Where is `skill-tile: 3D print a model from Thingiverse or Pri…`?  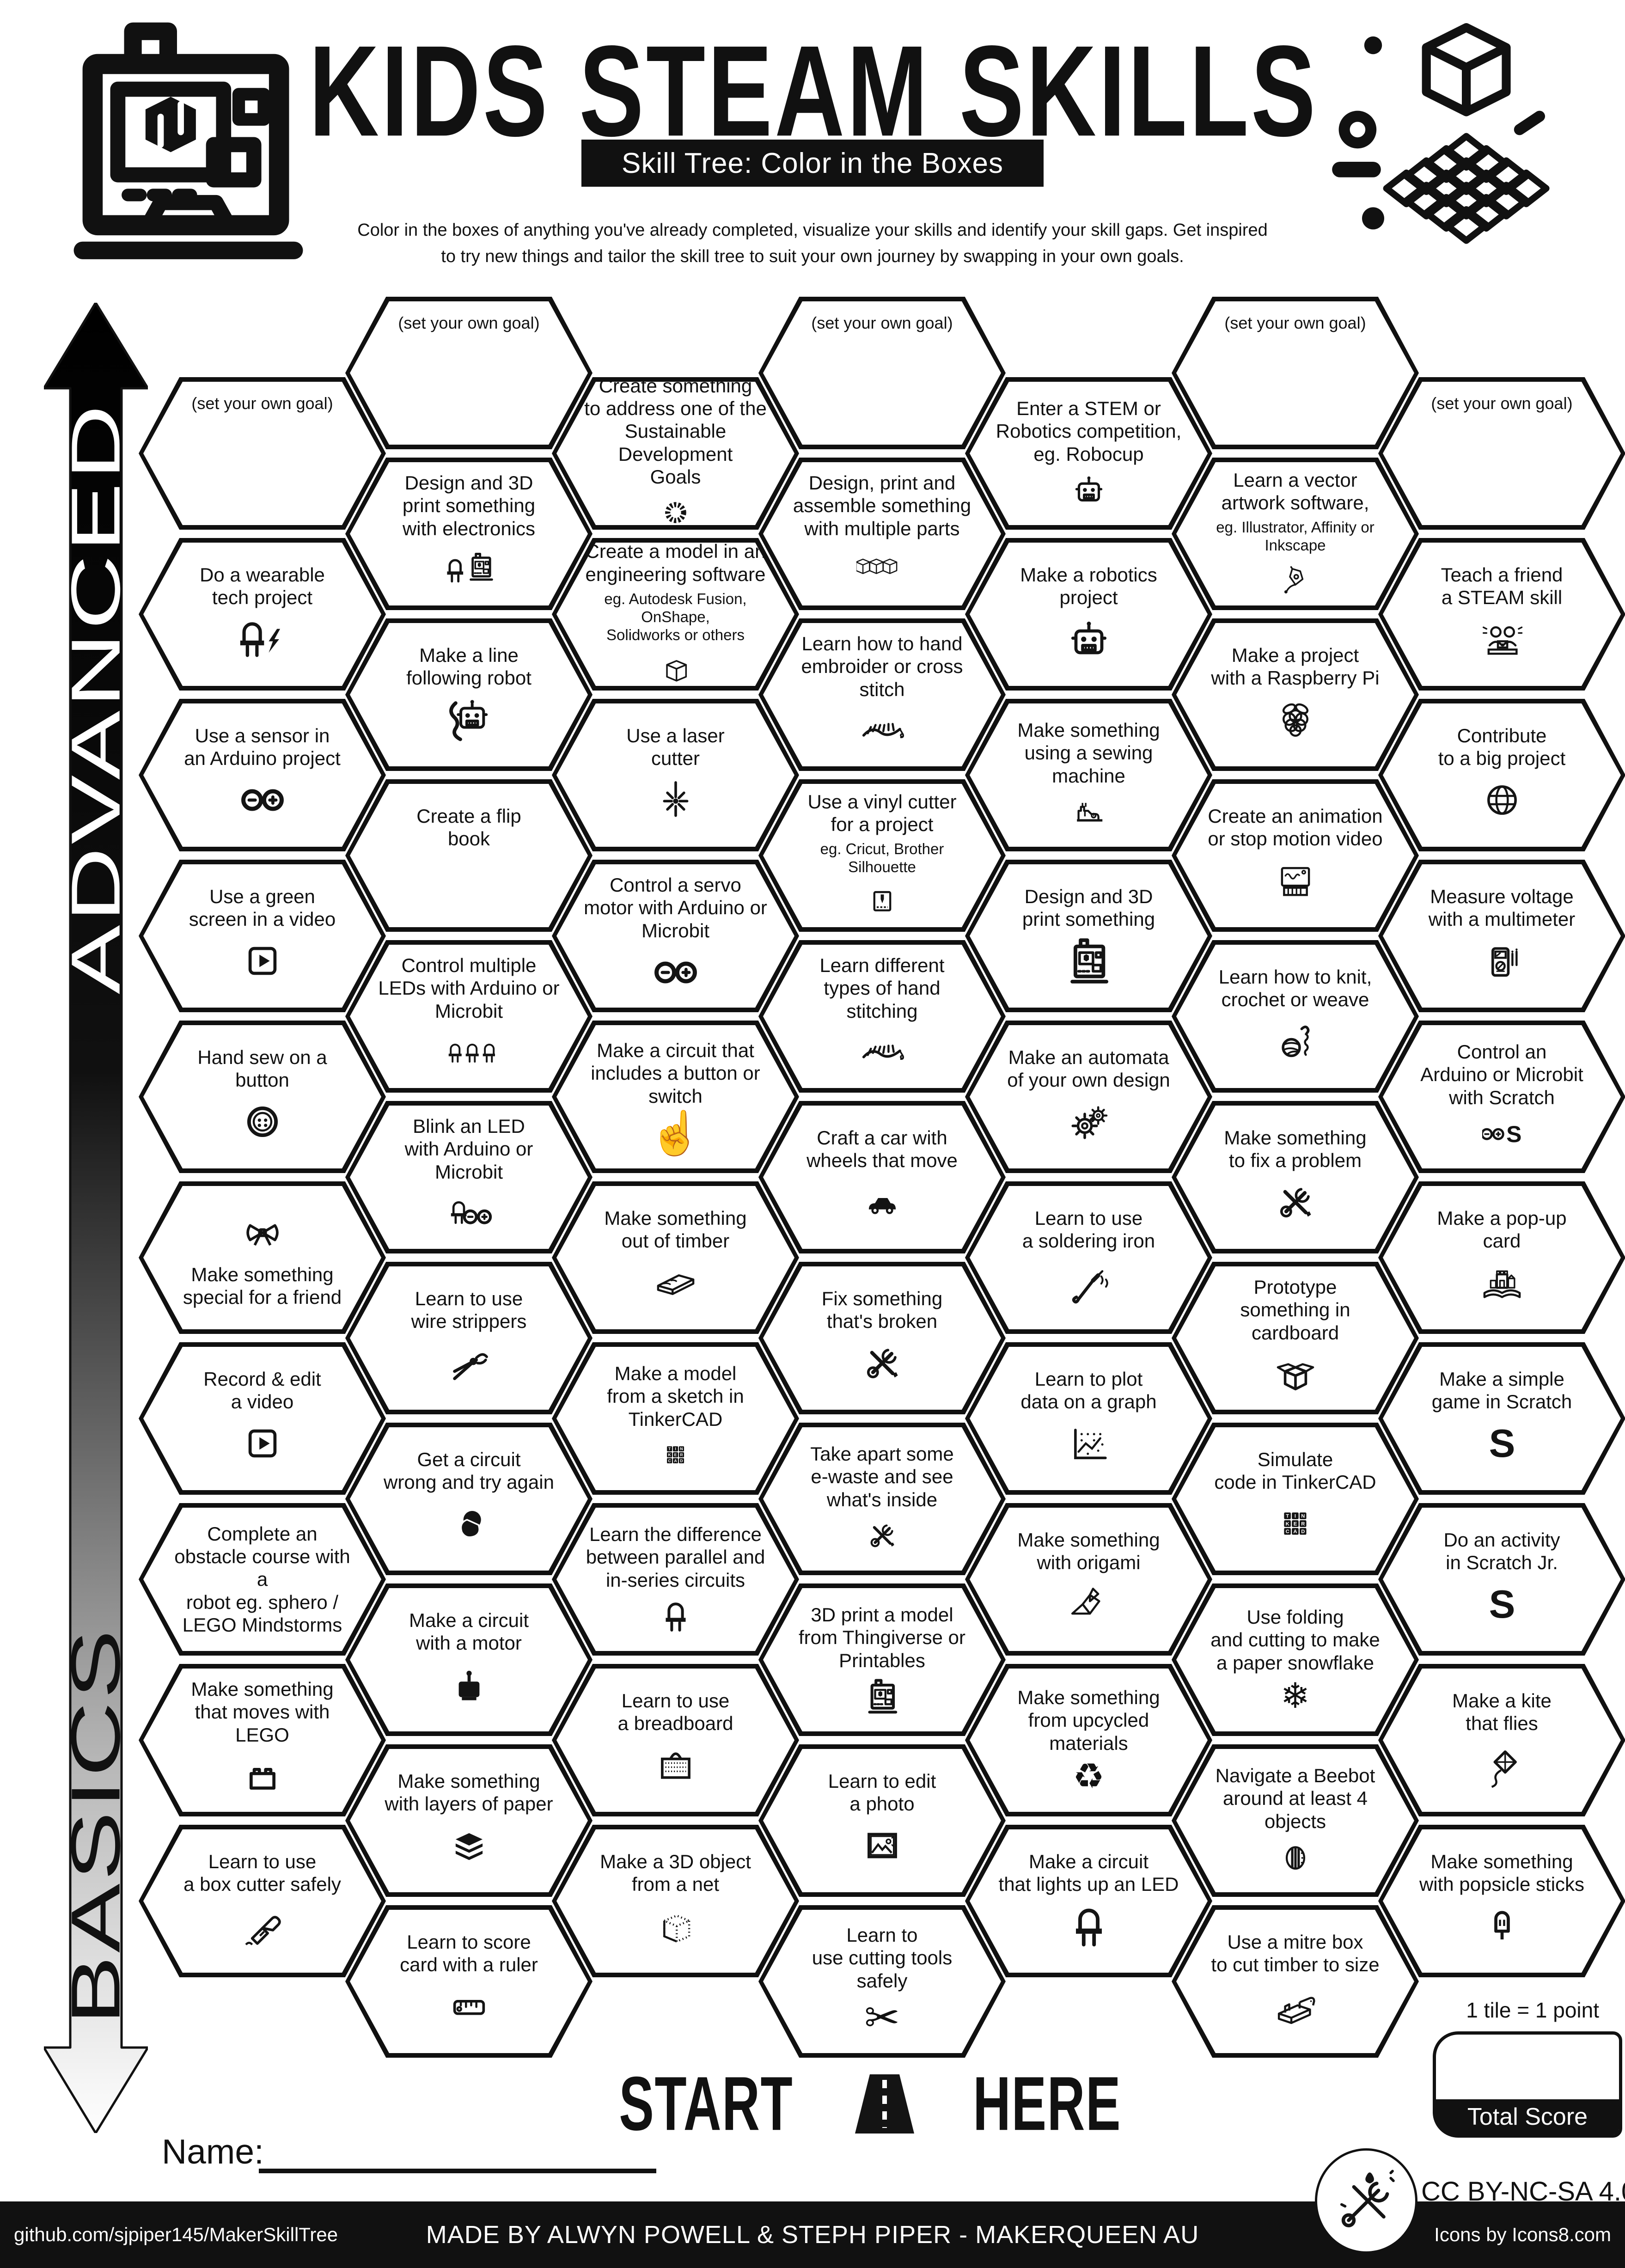
skill-tile: 3D print a model from Thingiverse or Pri… is located at coordinates (882, 1659).